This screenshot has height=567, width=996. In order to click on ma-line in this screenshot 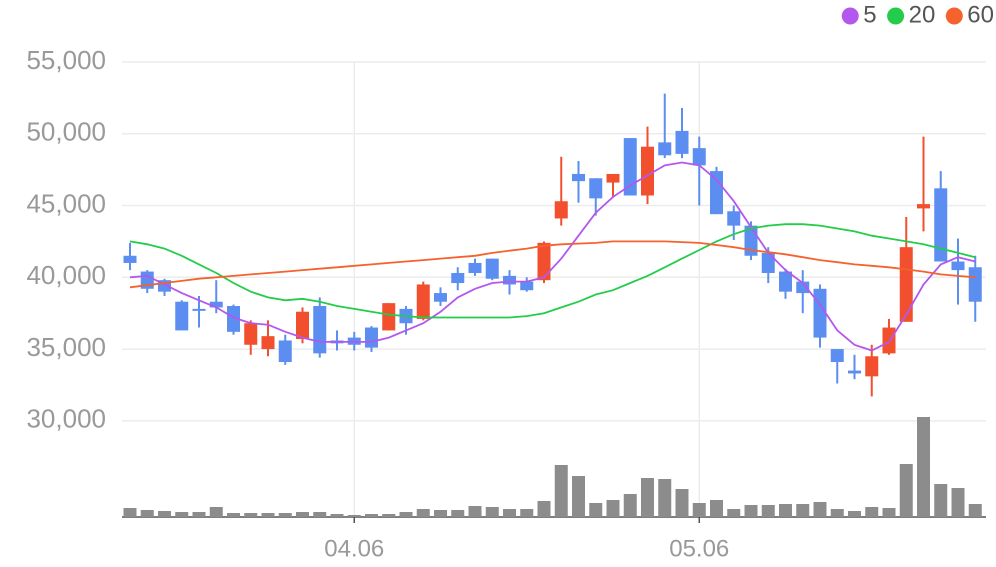, I will do `click(552, 271)`.